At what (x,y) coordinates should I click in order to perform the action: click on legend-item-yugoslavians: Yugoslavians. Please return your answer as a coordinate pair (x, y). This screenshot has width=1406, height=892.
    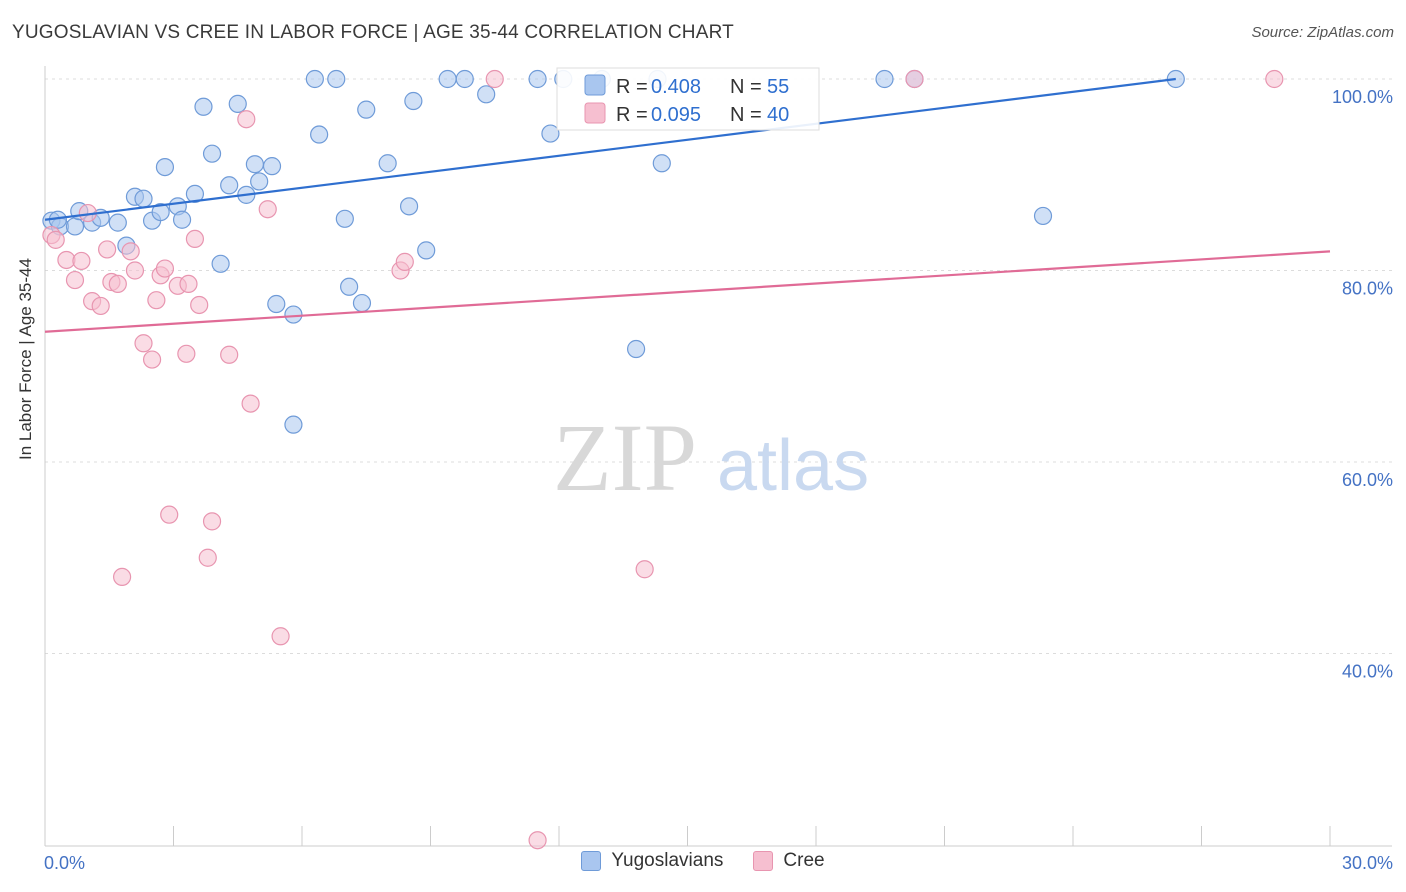
    Looking at the image, I should click on (652, 861).